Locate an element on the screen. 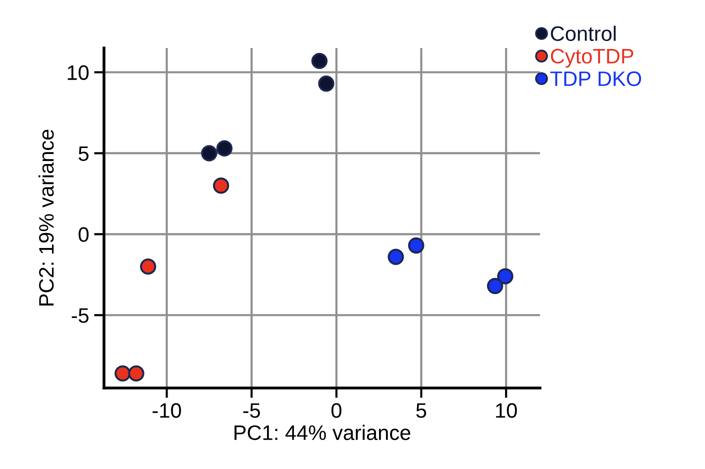 This screenshot has width=705, height=469. legend-label: Control is located at coordinates (583, 34).